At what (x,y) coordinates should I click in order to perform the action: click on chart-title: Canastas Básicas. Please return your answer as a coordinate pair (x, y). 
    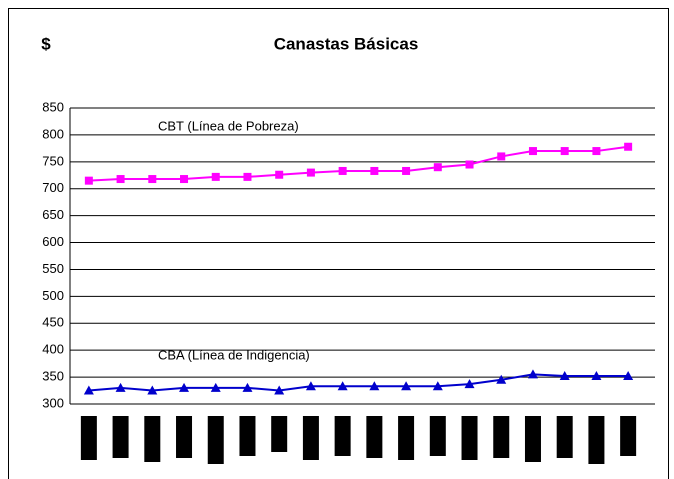
    Looking at the image, I should click on (346, 43).